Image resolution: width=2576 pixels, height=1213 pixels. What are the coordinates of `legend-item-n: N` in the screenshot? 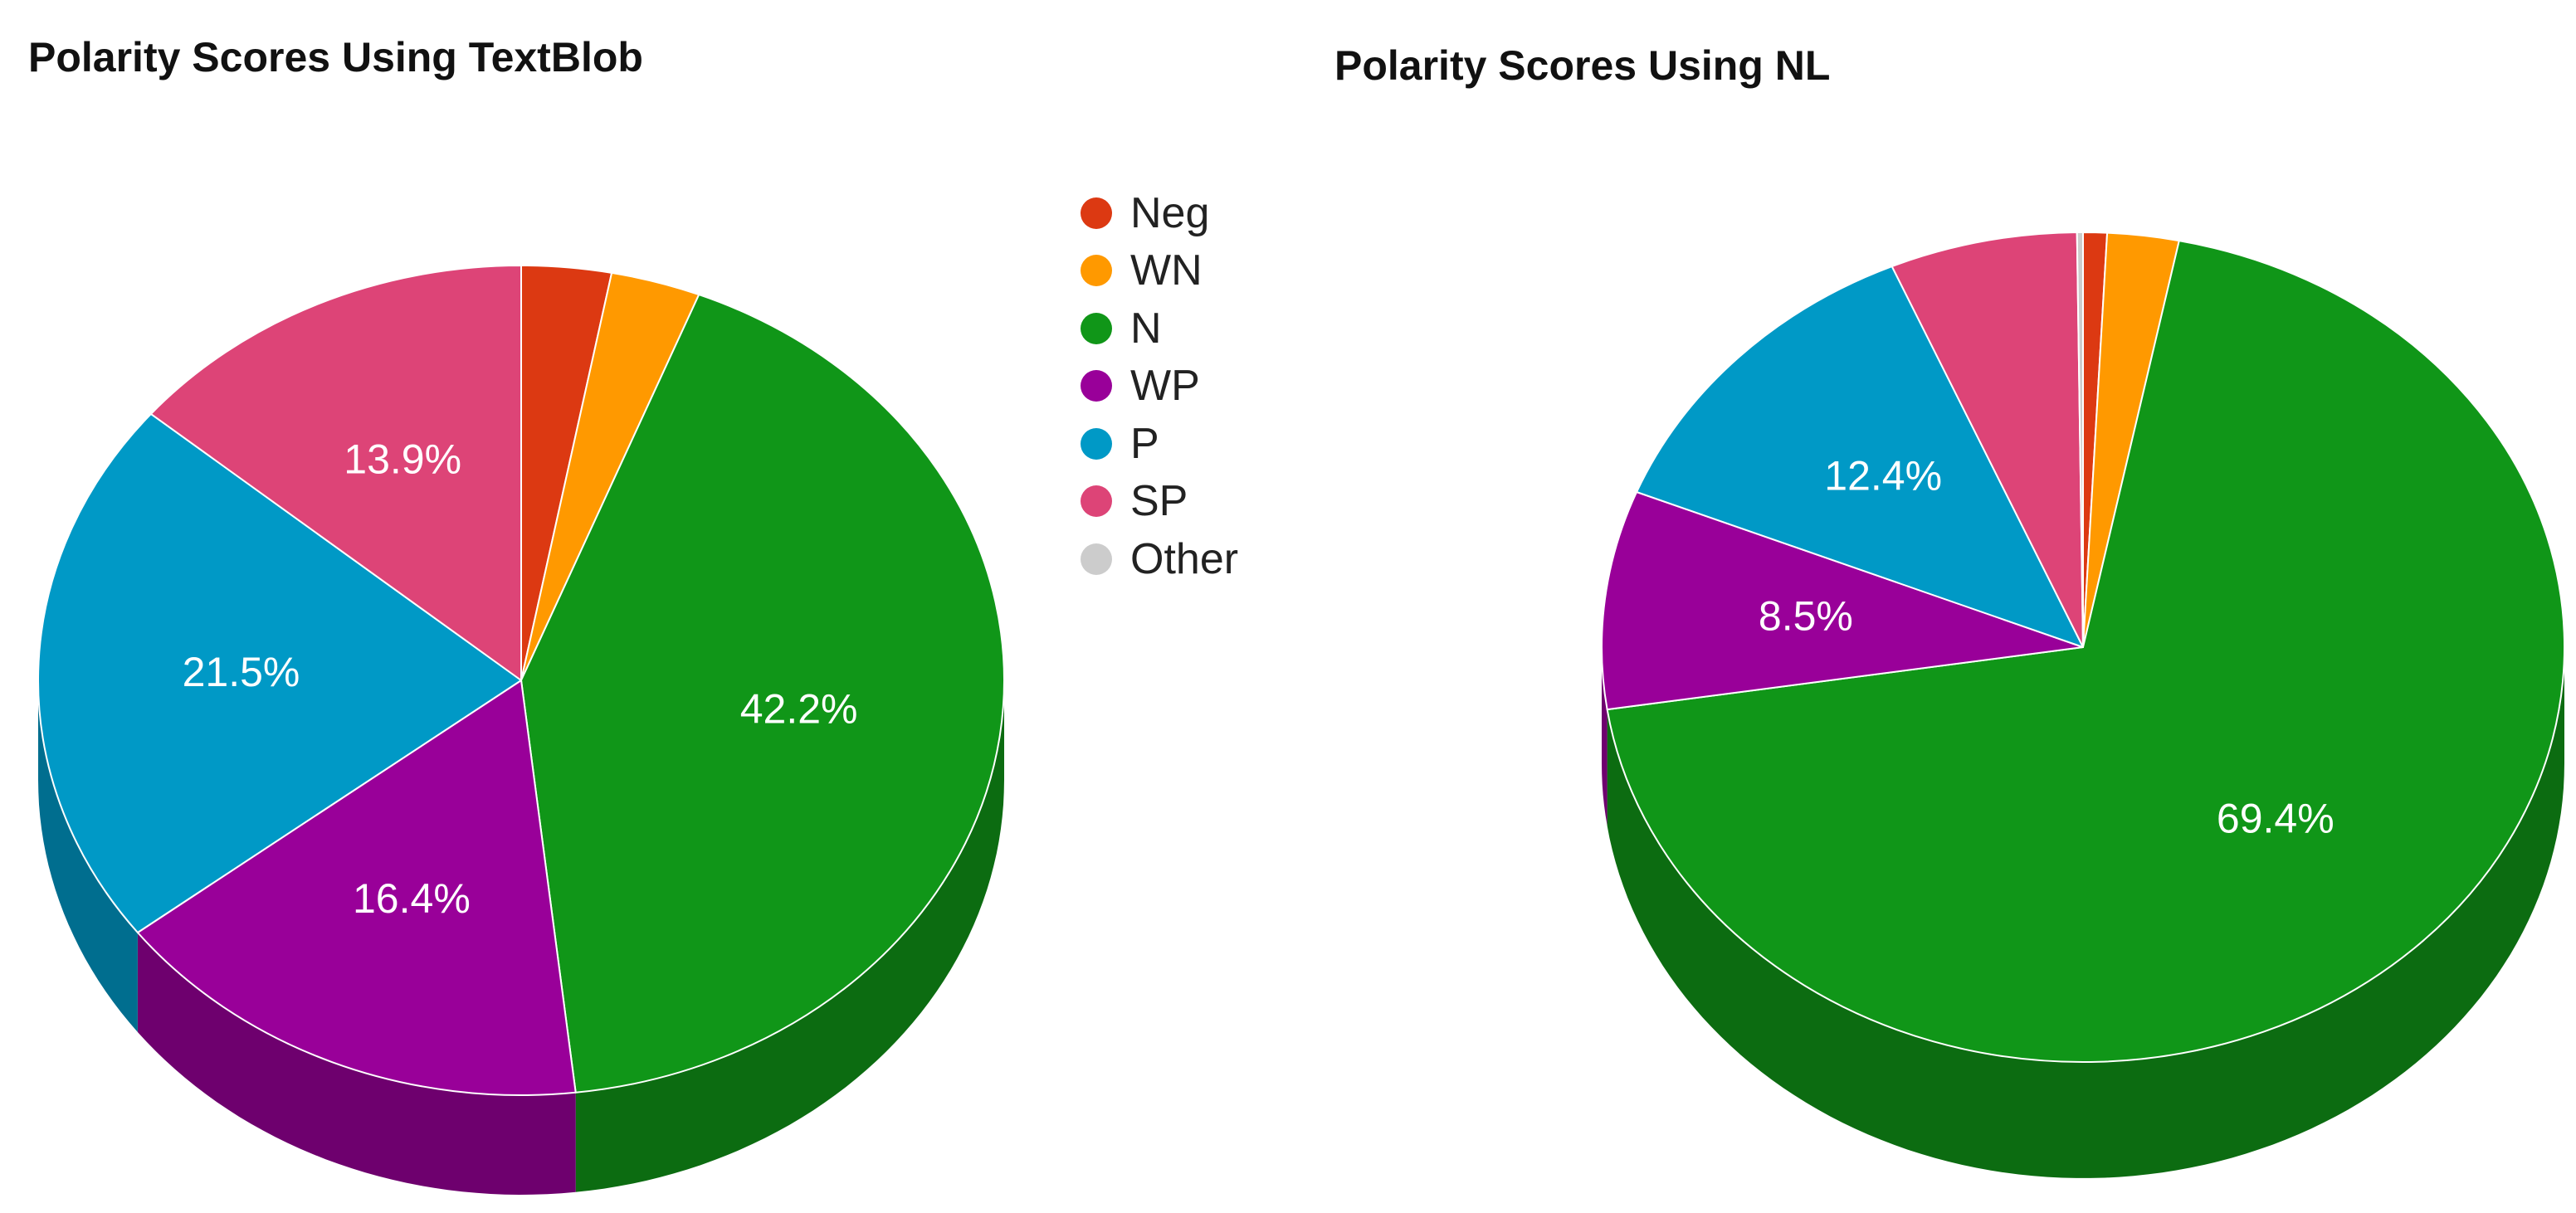 It's located at (1160, 329).